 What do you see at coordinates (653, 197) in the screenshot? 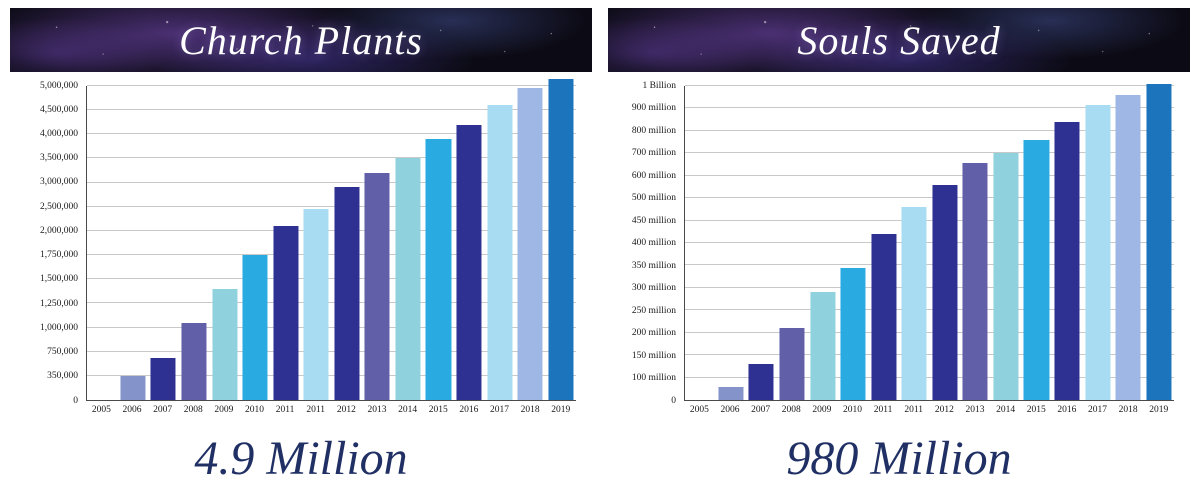
I see `y-axis-label: 500 million` at bounding box center [653, 197].